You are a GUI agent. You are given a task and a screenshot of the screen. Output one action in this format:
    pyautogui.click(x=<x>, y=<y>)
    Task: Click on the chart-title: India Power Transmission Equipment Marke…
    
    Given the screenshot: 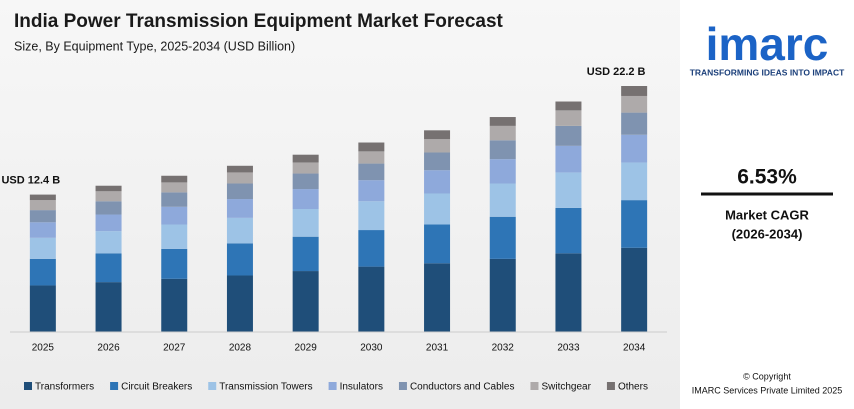 What is the action you would take?
    pyautogui.click(x=259, y=21)
    